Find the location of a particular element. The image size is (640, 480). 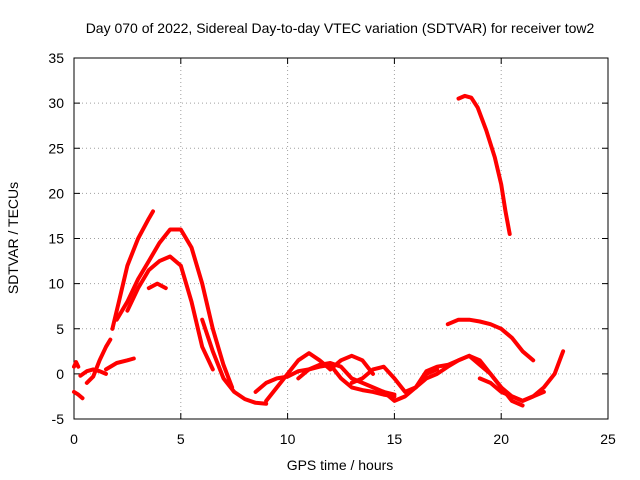

y-tick-label: 10 is located at coordinates (56, 284).